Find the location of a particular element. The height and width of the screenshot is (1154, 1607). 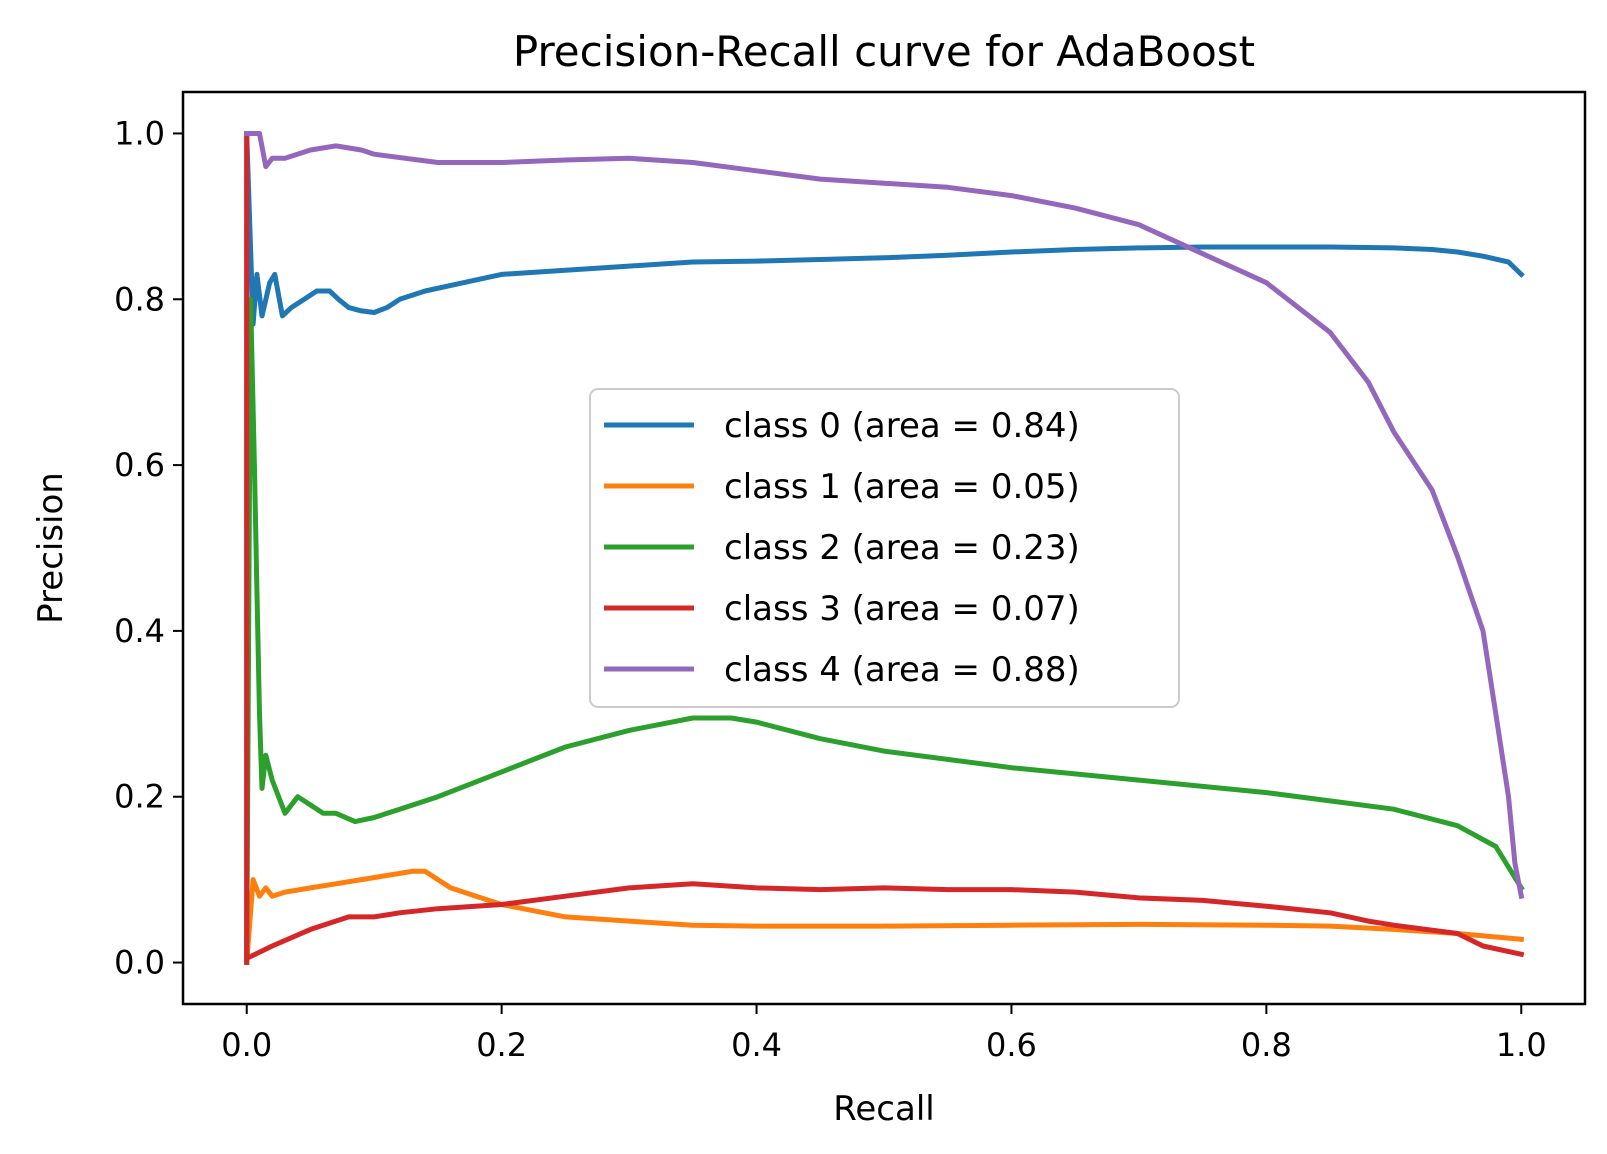

x-tick-label: 0.0 is located at coordinates (246, 1045).